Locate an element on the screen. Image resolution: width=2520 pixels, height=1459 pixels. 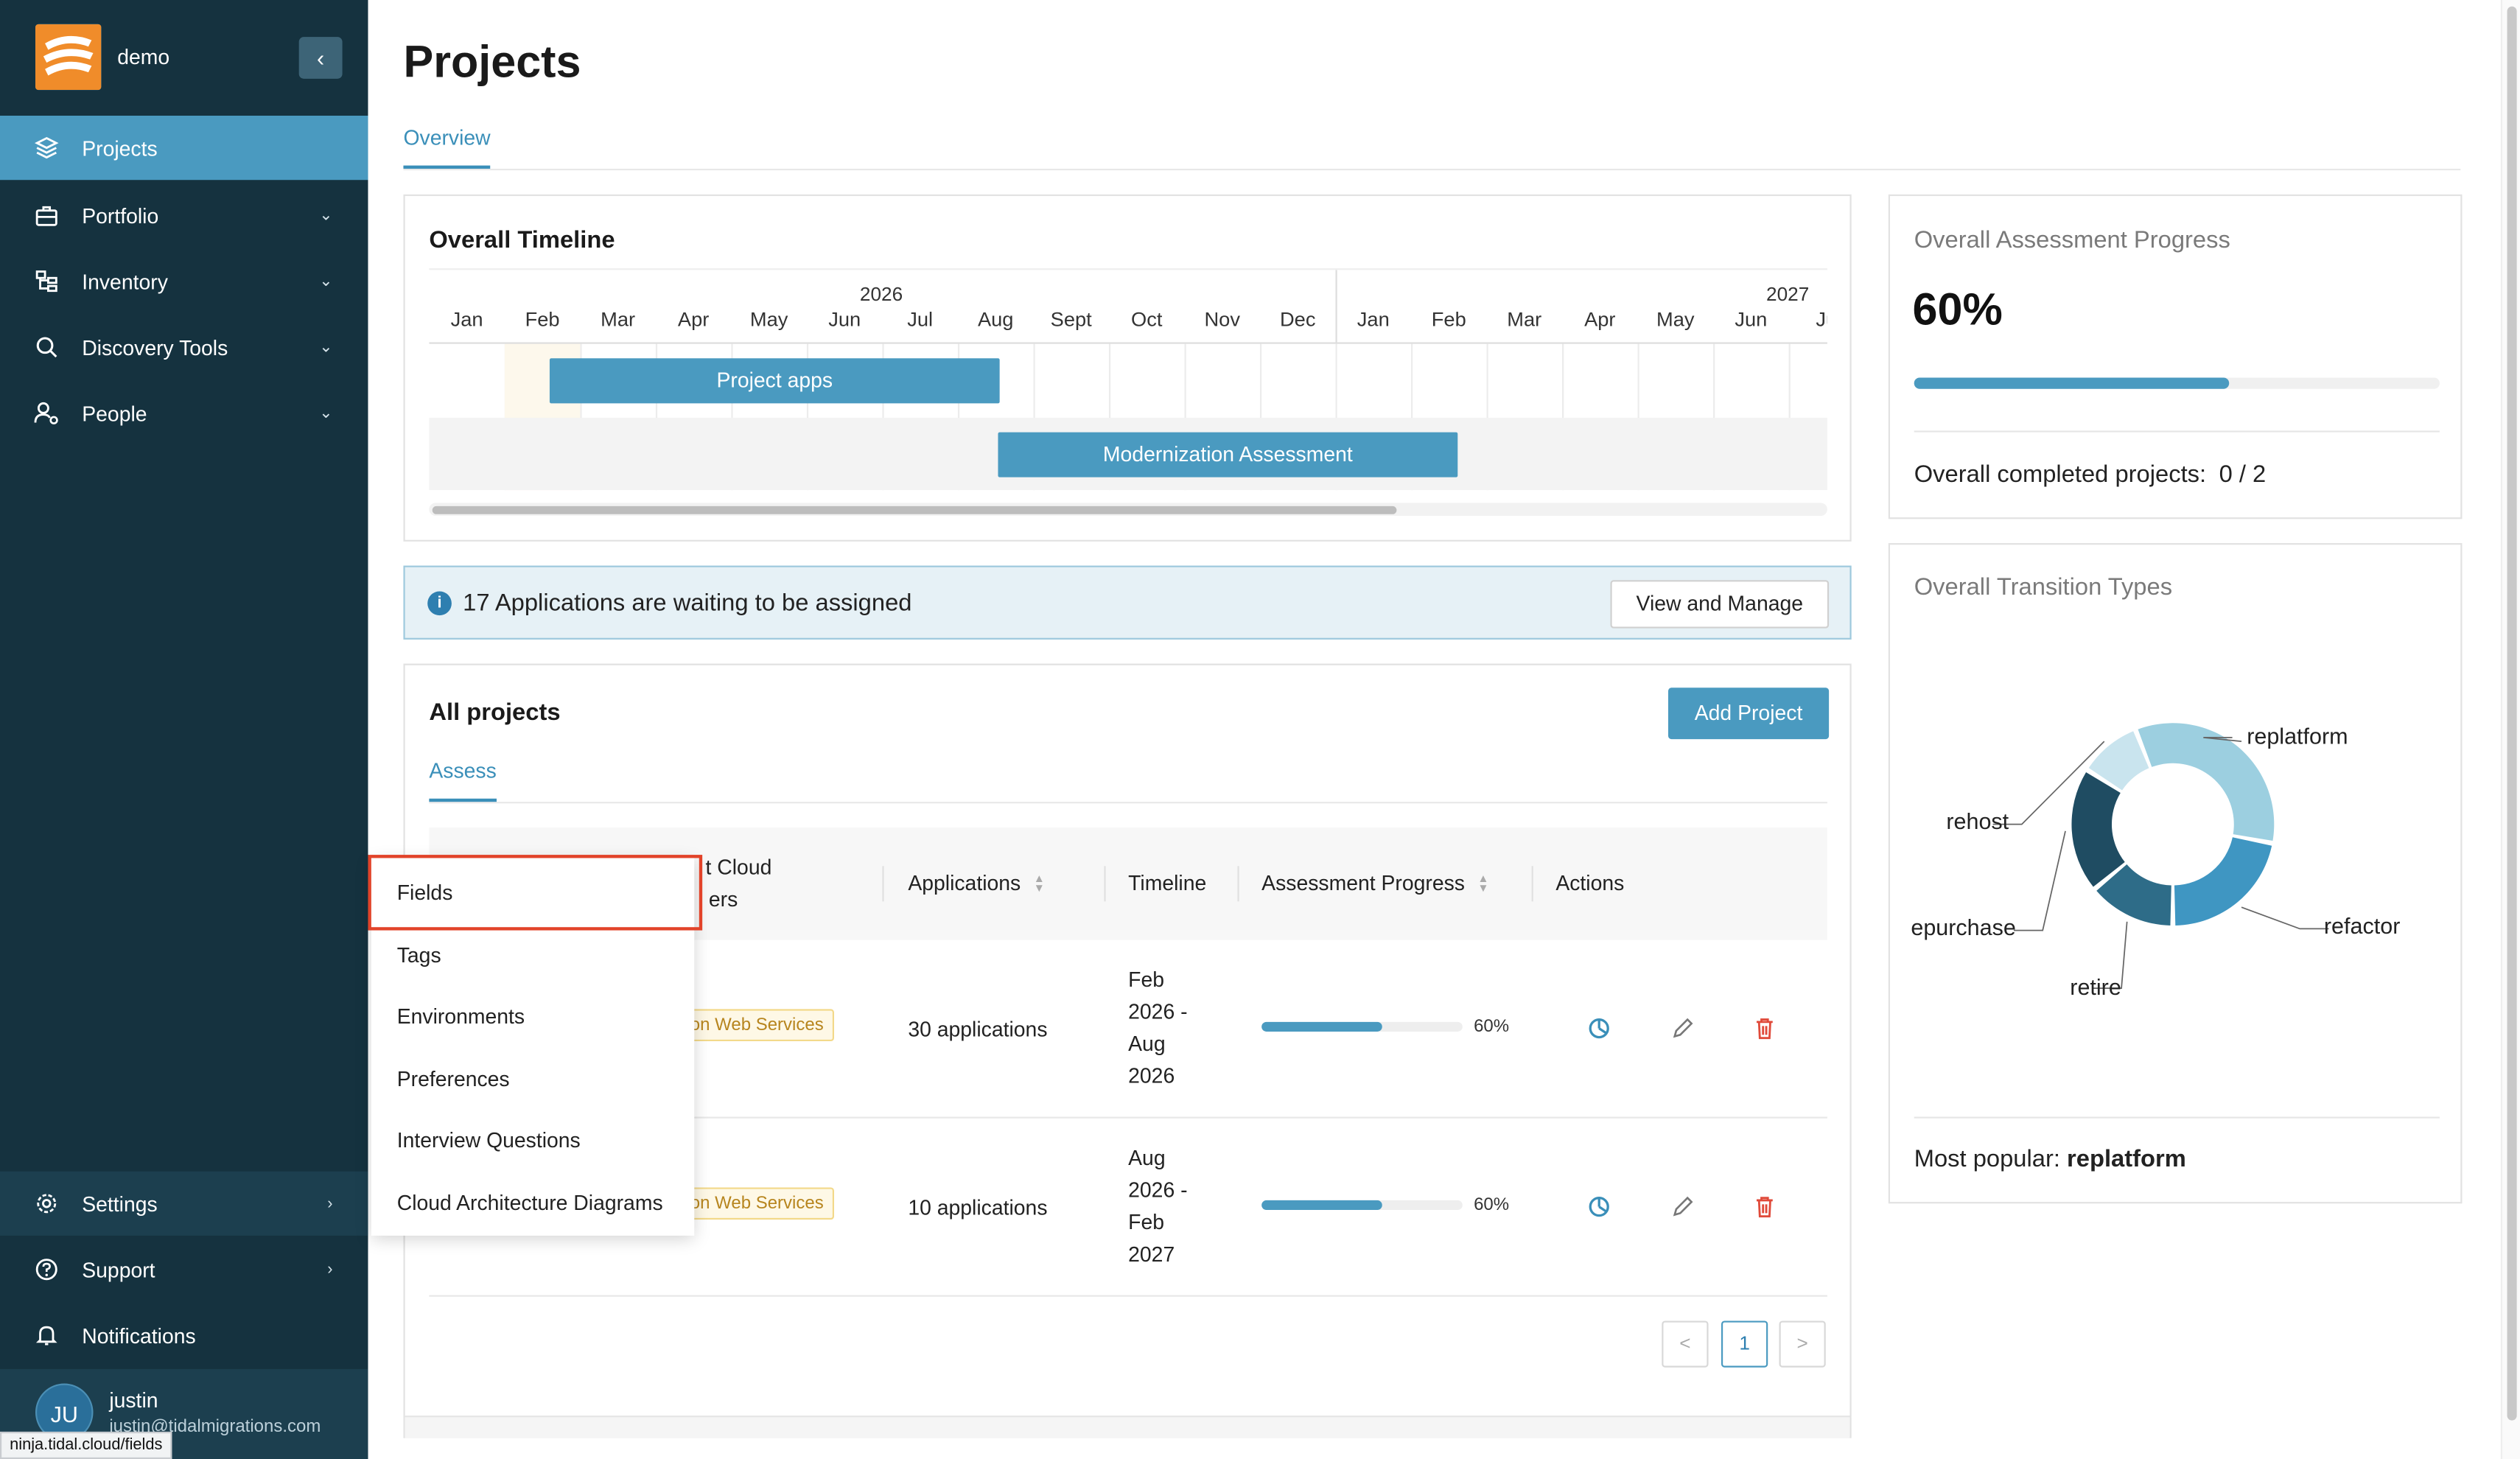
view-and-manage-button: View and Manage is located at coordinates (1720, 604).